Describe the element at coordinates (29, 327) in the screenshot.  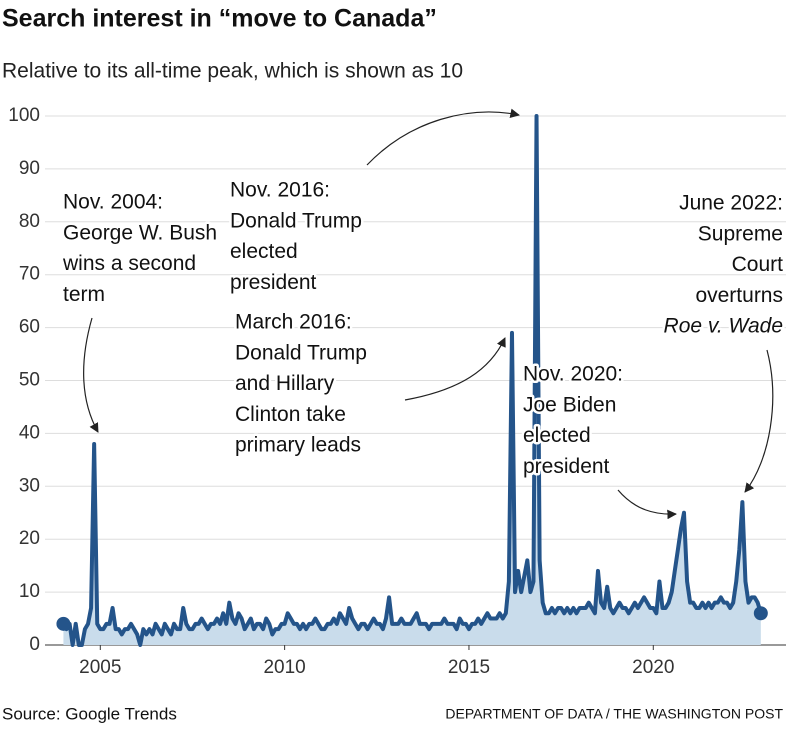
I see `y-tick-label: 60` at that location.